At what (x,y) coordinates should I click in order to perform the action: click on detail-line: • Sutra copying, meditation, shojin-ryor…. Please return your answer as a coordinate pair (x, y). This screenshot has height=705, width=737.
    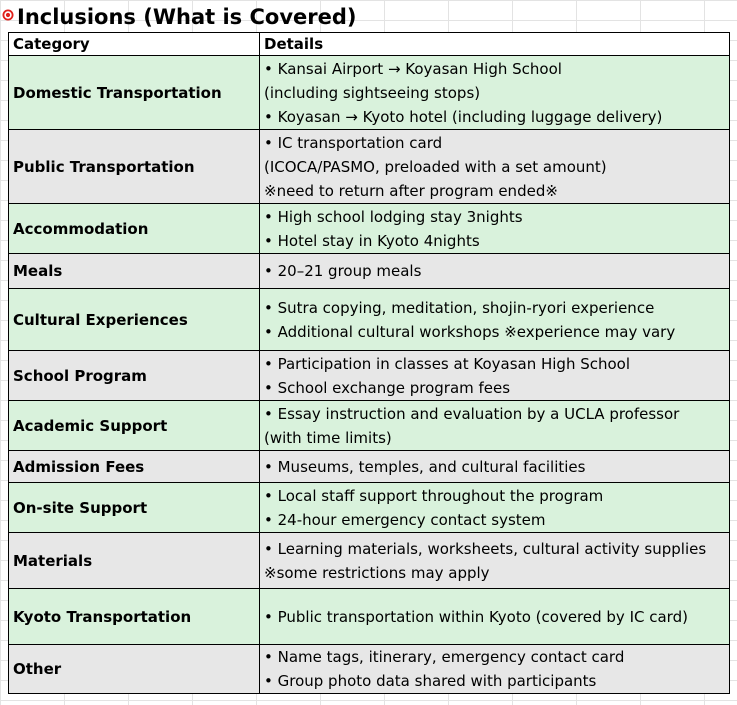
    Looking at the image, I should click on (459, 307).